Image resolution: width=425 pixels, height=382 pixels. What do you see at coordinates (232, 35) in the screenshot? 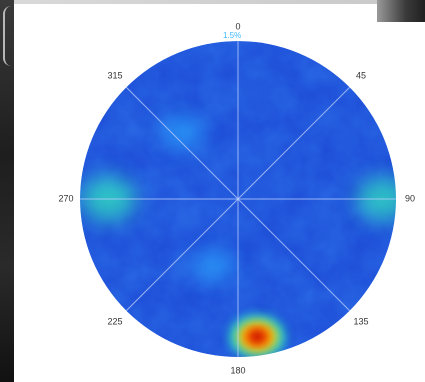
I see `scale-label: 1.5%` at bounding box center [232, 35].